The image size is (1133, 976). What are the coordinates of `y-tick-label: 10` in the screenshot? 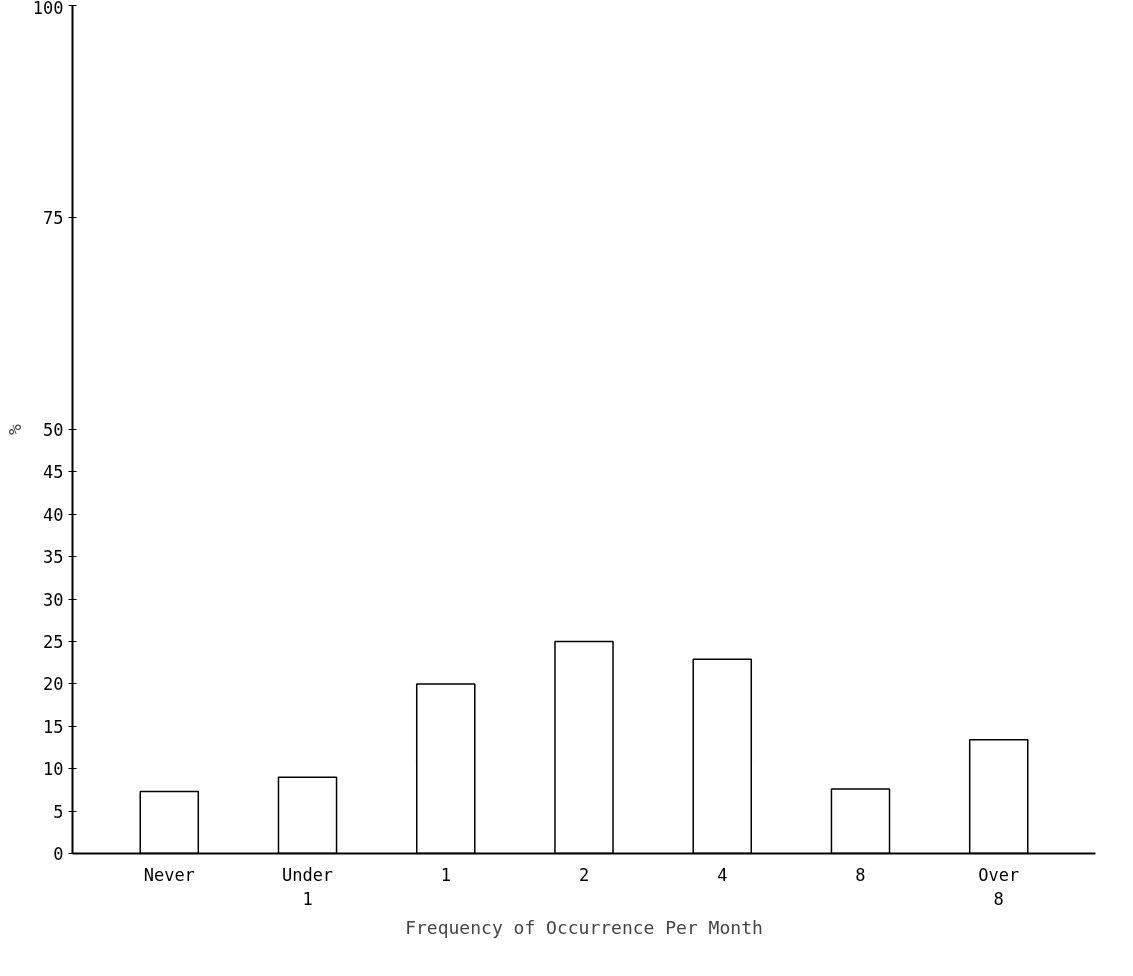 It's located at (53, 769).